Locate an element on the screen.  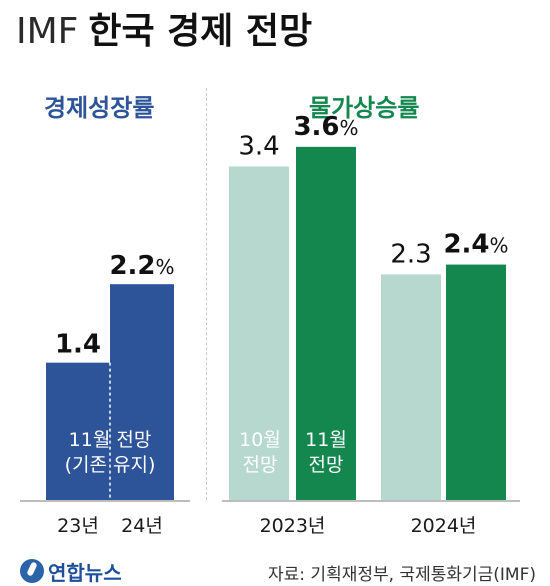
logo-icon is located at coordinates (32, 571).